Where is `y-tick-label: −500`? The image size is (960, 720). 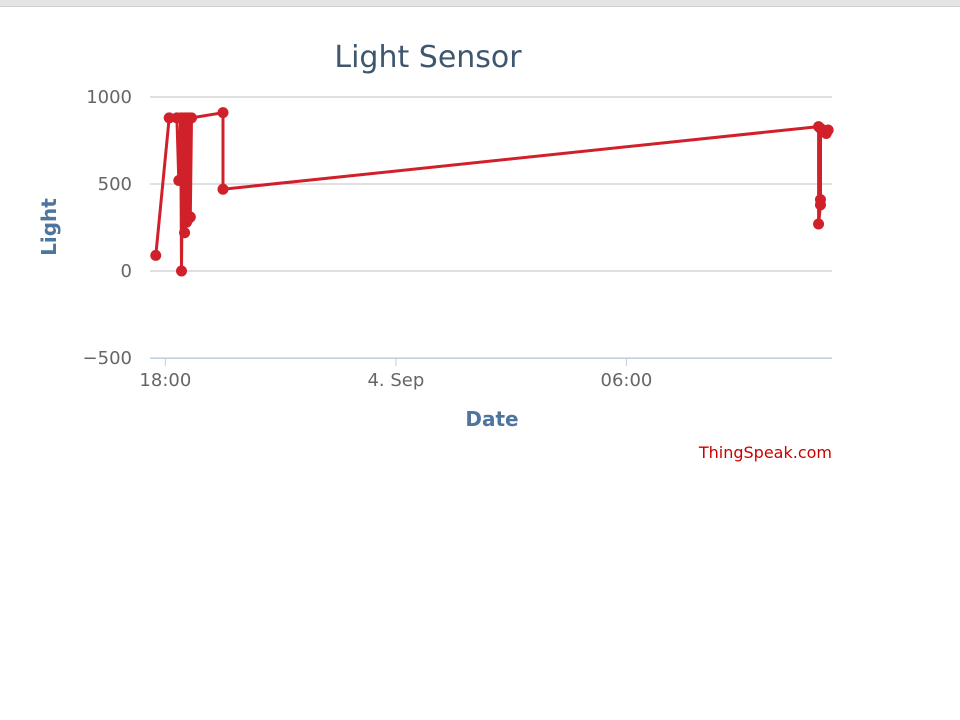
y-tick-label: −500 is located at coordinates (107, 358).